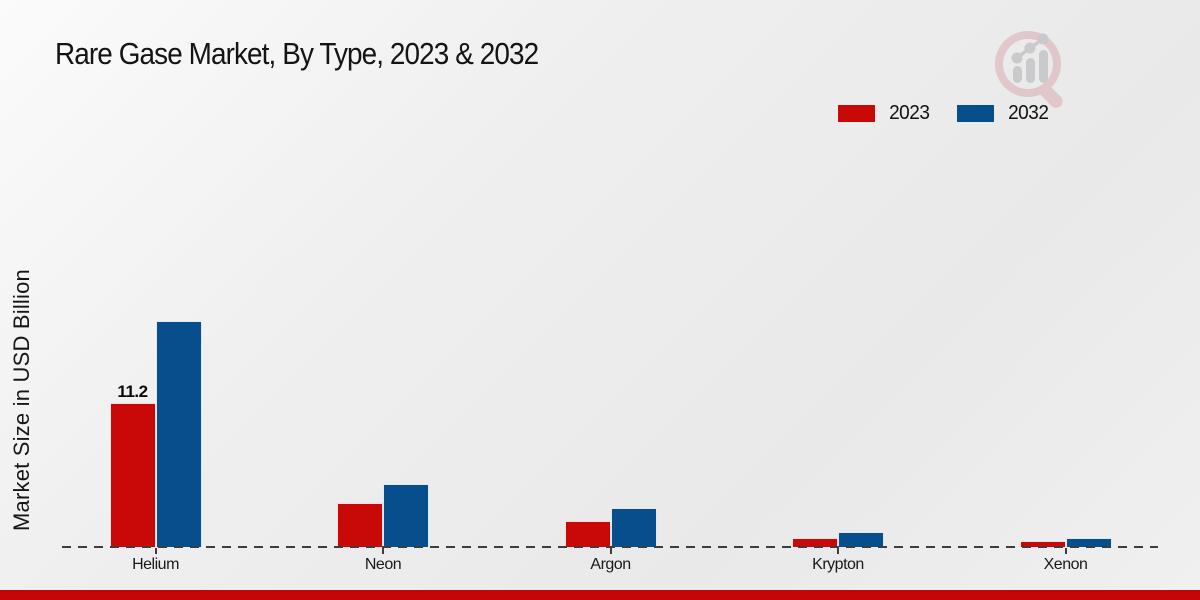  Describe the element at coordinates (1003, 113) in the screenshot. I see `legend-item-2032: 2032` at that location.